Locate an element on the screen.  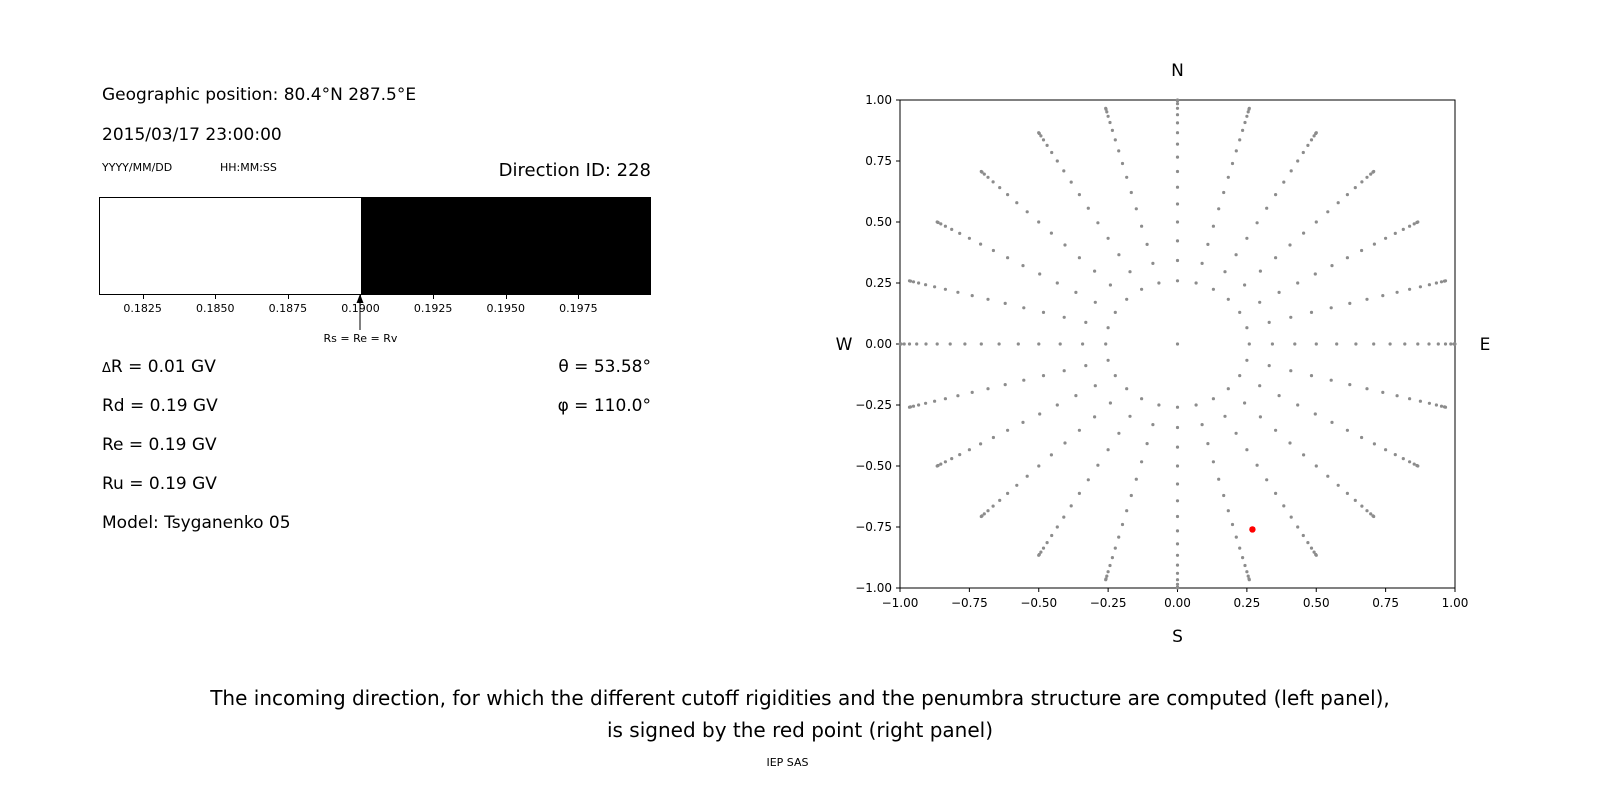
arrow-label: Rs = Re = Rv is located at coordinates (360, 338).